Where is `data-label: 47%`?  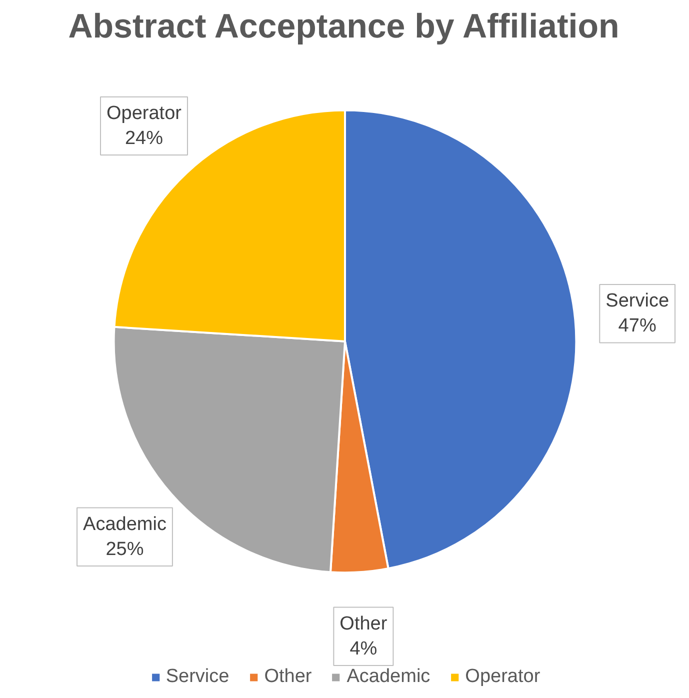 data-label: 47% is located at coordinates (637, 326).